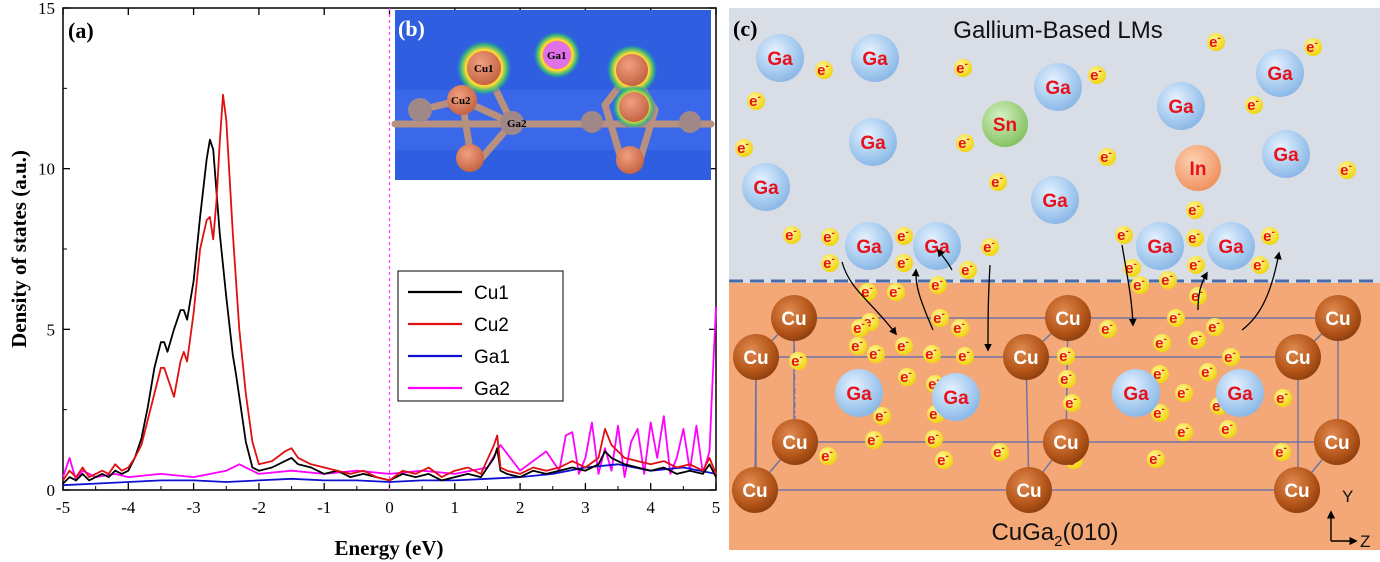 The height and width of the screenshot is (562, 1380). What do you see at coordinates (81, 30) in the screenshot?
I see `panel-label-a: (a)` at bounding box center [81, 30].